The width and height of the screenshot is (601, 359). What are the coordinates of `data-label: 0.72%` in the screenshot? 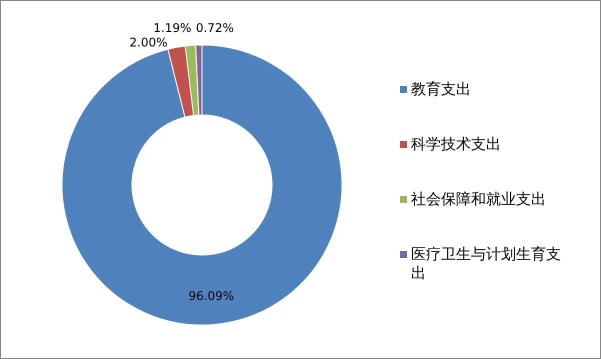 It's located at (215, 28).